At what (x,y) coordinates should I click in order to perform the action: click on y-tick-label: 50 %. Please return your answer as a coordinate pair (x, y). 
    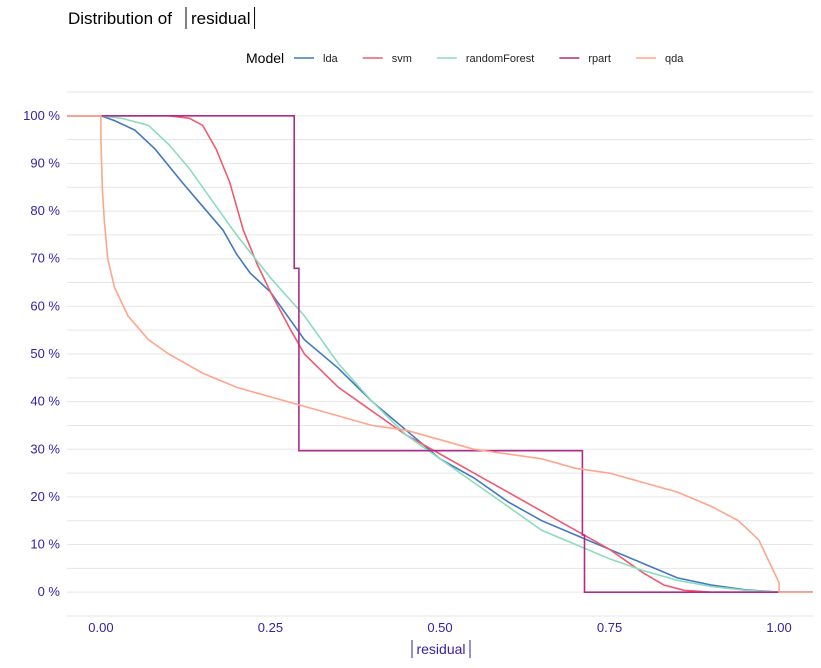
    Looking at the image, I should click on (45, 353).